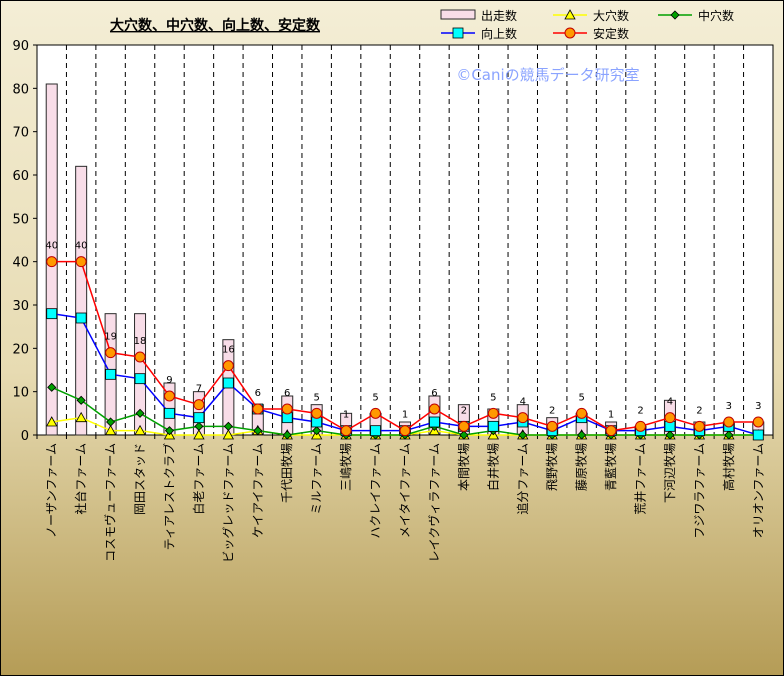 Image resolution: width=784 pixels, height=680 pixels. I want to click on legend-swatch, so click(458, 14).